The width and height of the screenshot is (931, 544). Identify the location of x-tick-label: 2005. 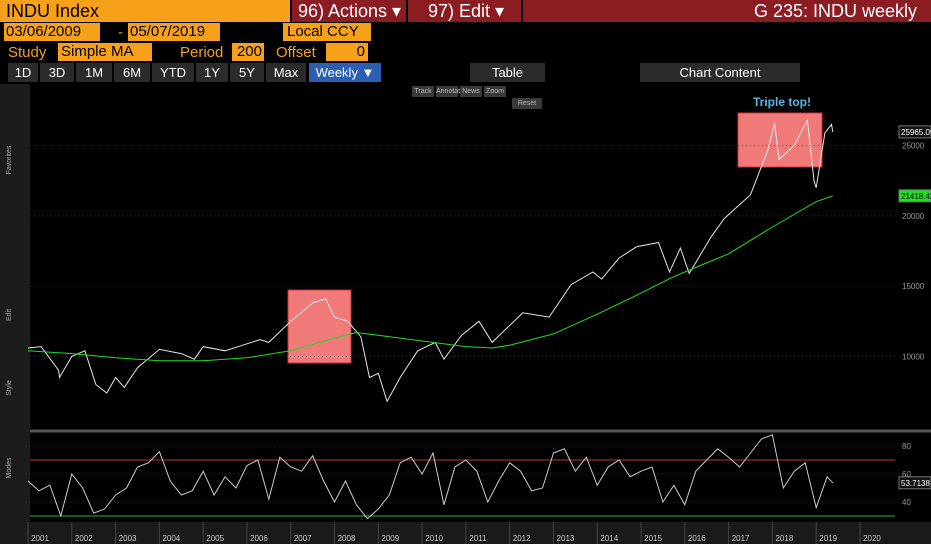
(215, 538).